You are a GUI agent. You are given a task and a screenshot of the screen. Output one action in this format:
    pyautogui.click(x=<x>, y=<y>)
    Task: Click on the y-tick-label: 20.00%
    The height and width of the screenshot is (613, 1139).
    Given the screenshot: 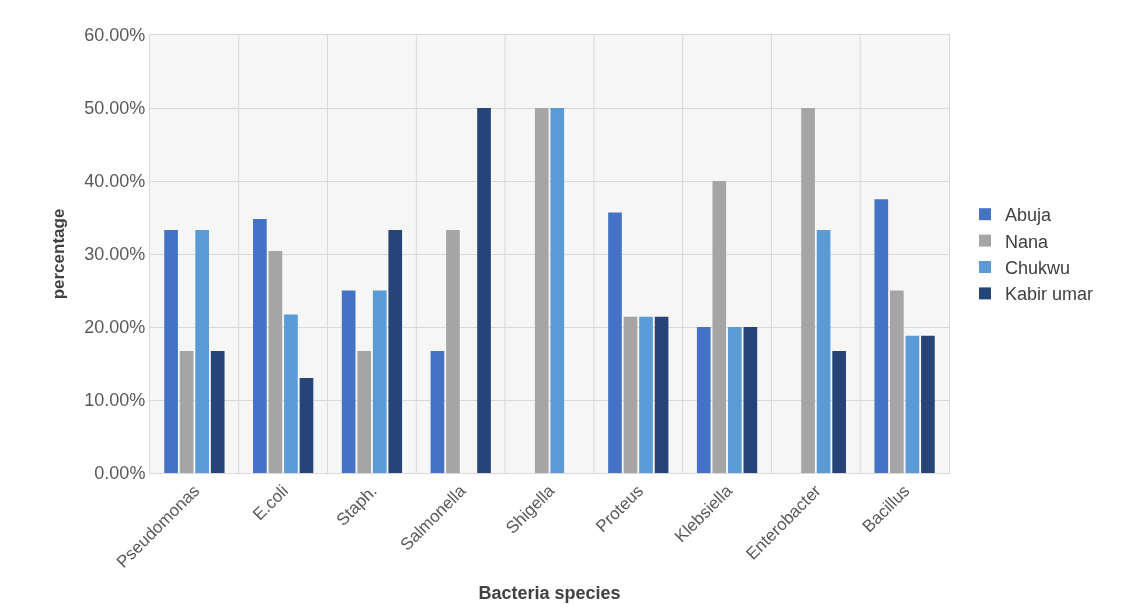 What is the action you would take?
    pyautogui.click(x=115, y=327)
    